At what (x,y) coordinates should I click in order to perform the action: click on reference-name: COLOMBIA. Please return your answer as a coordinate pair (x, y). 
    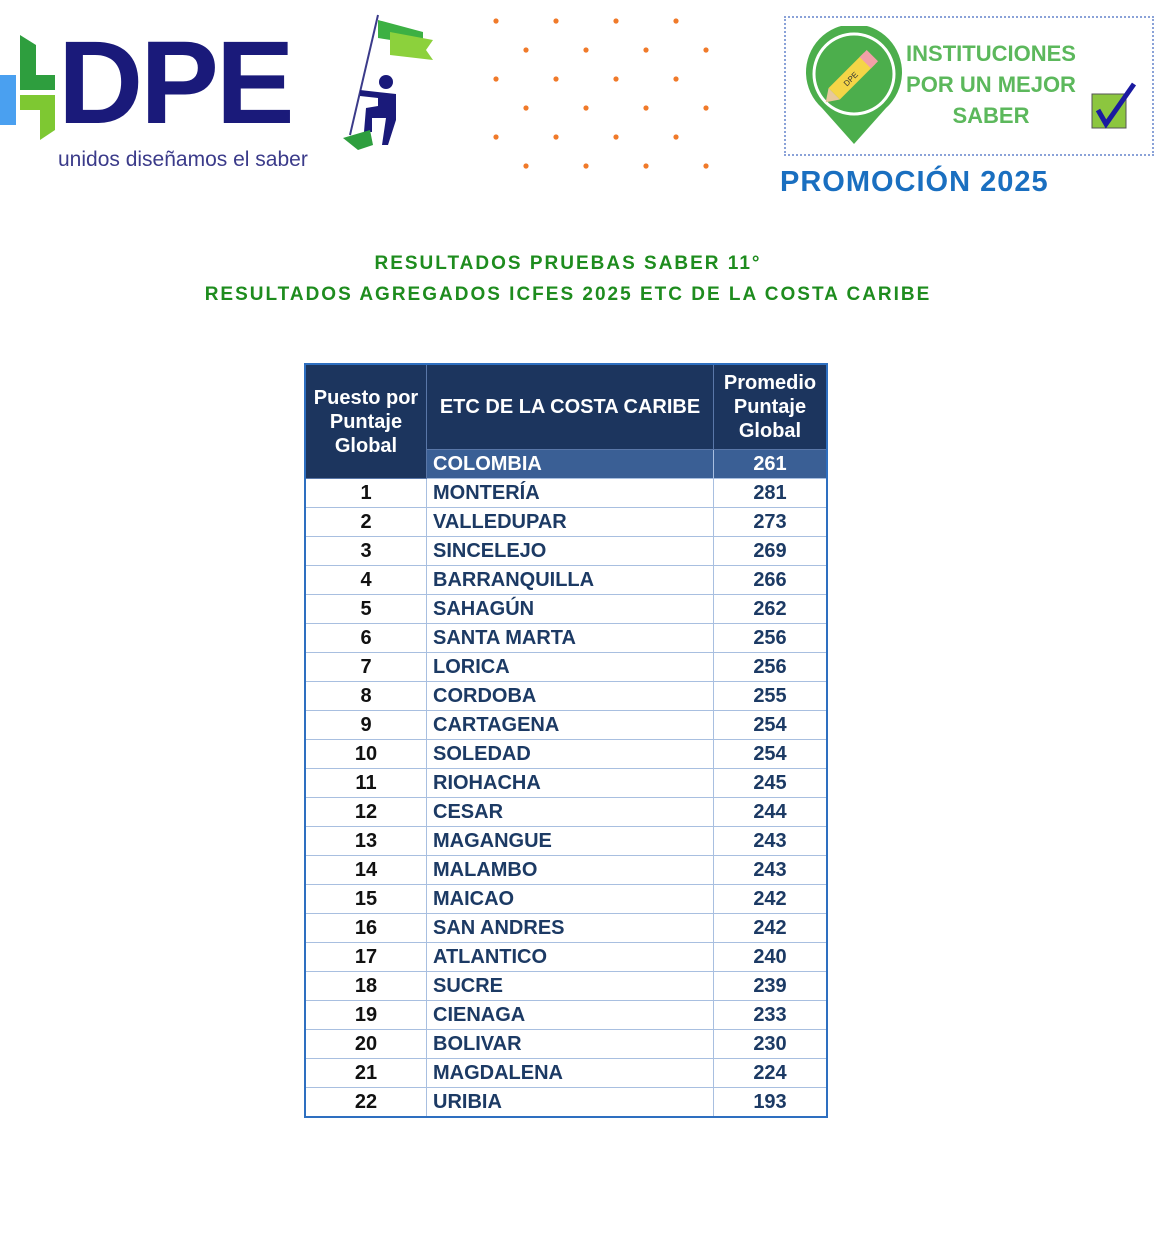
    Looking at the image, I should click on (570, 464).